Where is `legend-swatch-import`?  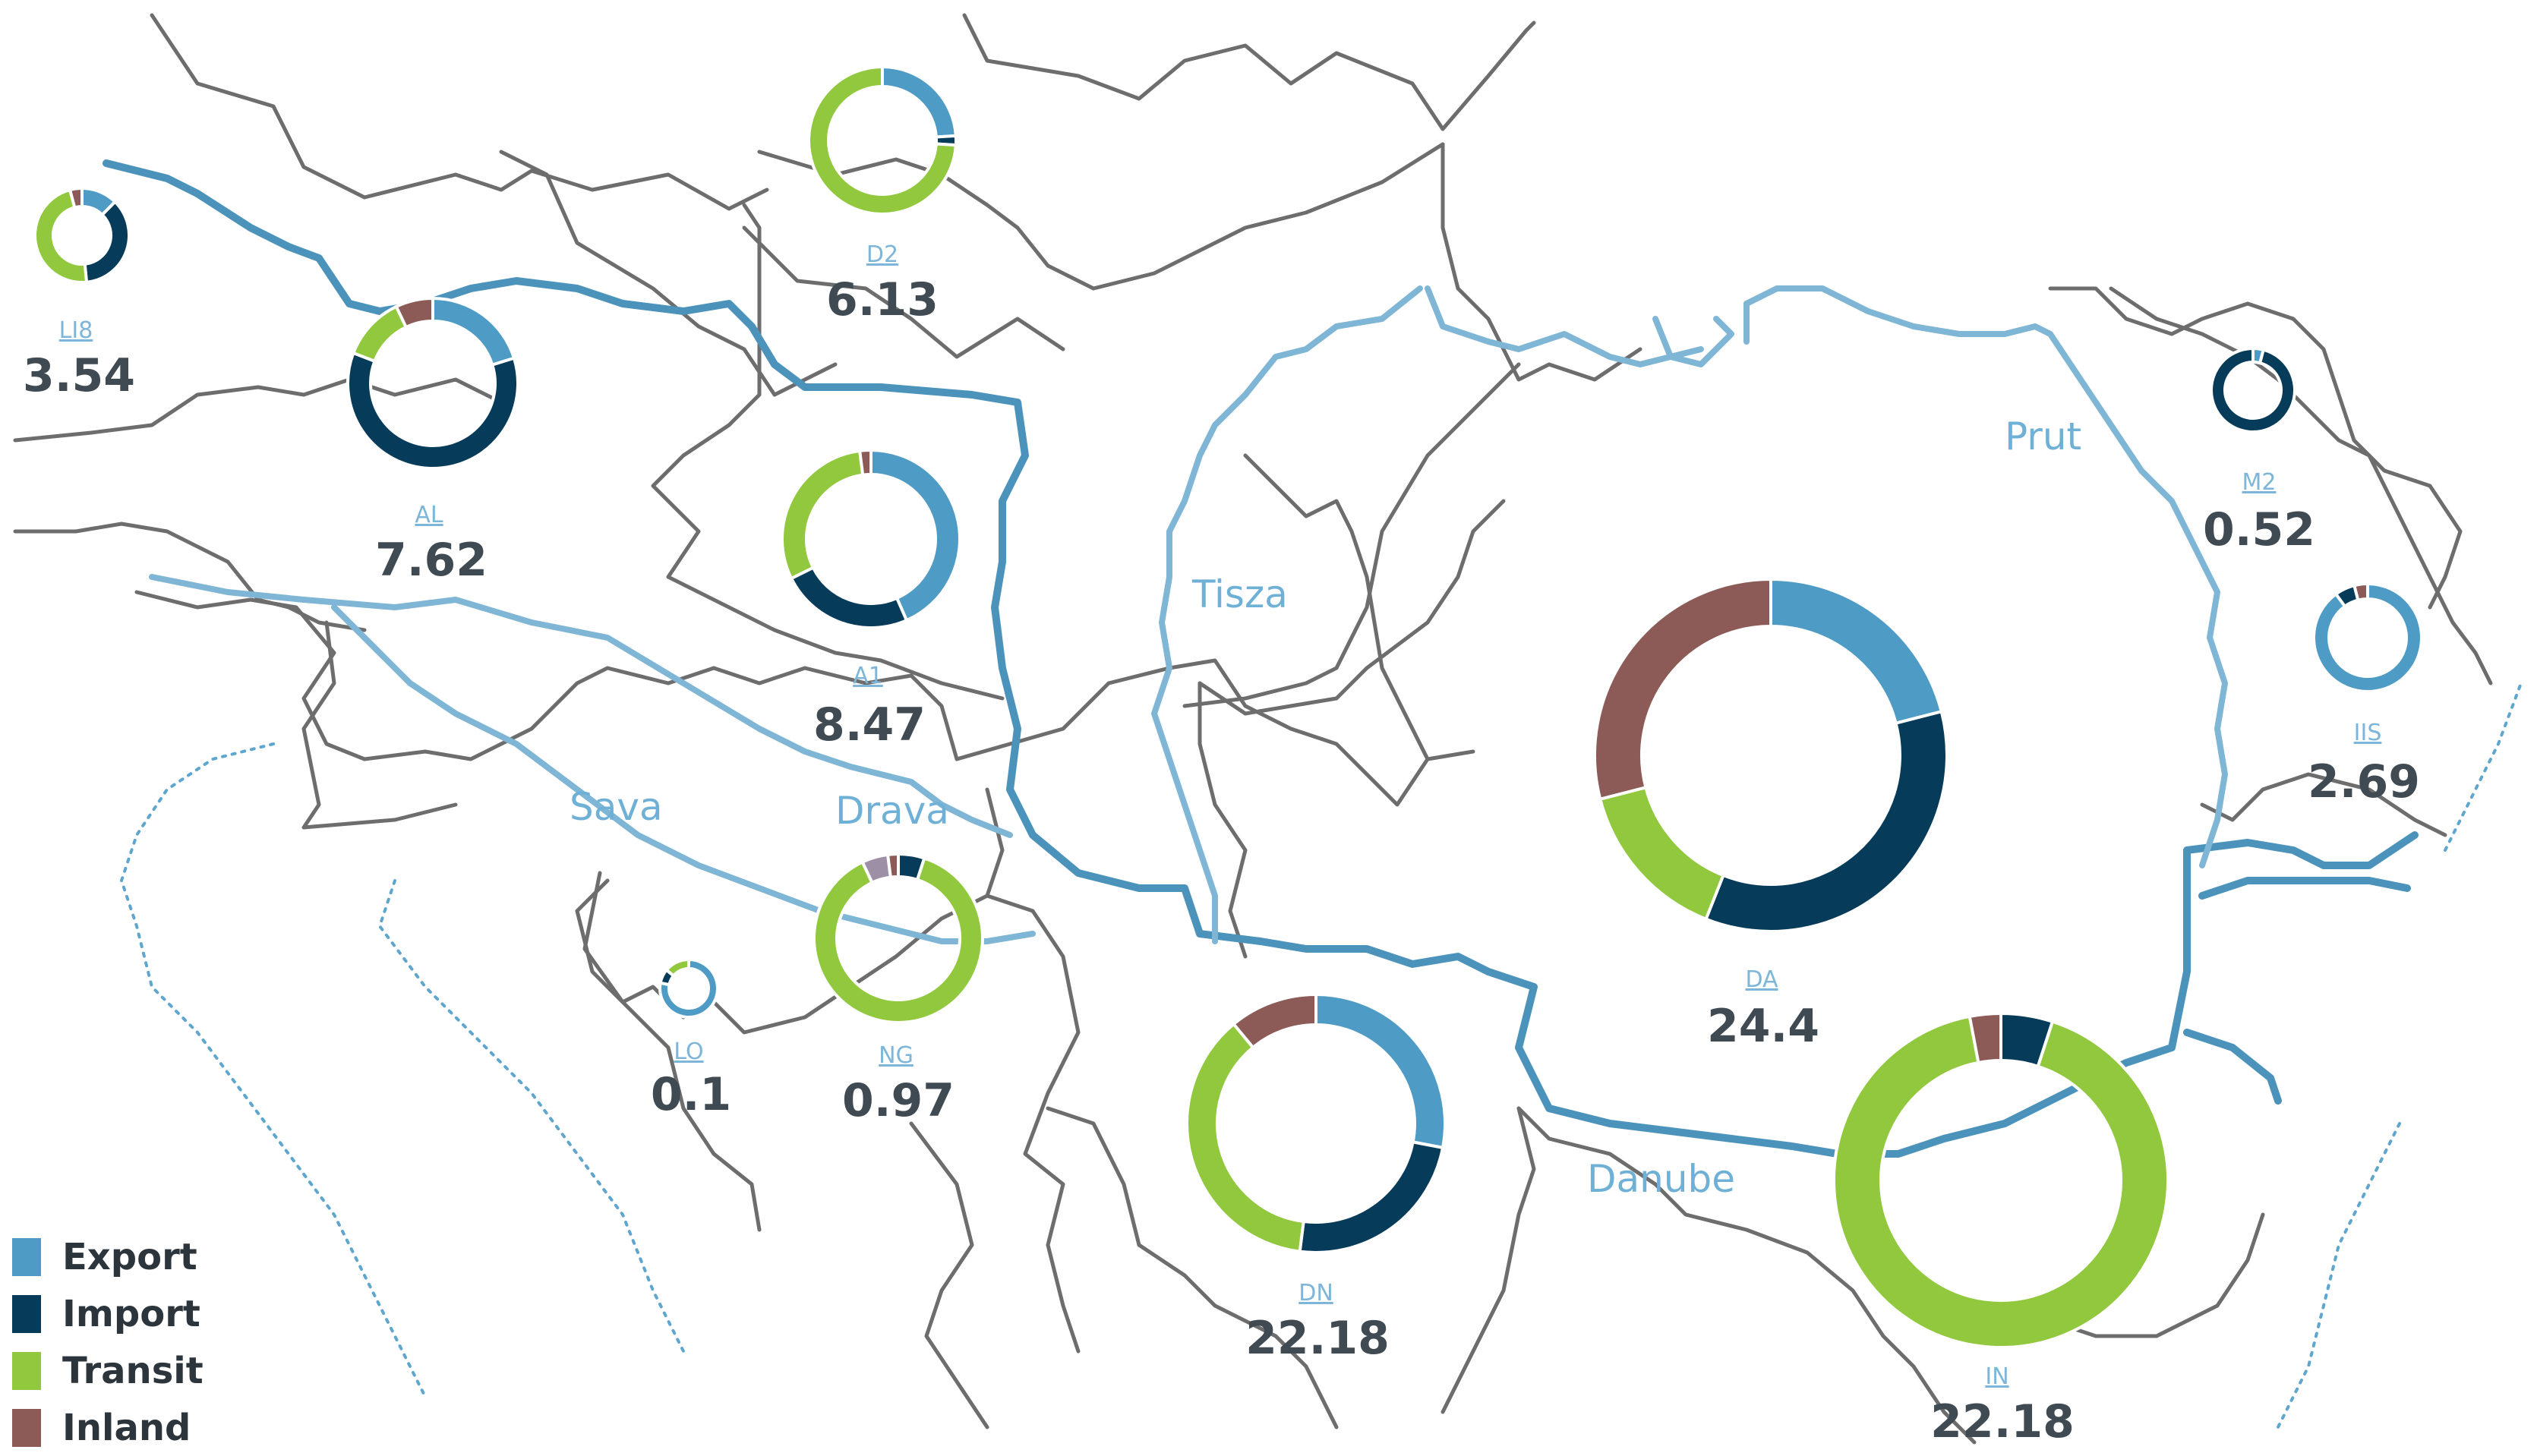 legend-swatch-import is located at coordinates (26, 1313).